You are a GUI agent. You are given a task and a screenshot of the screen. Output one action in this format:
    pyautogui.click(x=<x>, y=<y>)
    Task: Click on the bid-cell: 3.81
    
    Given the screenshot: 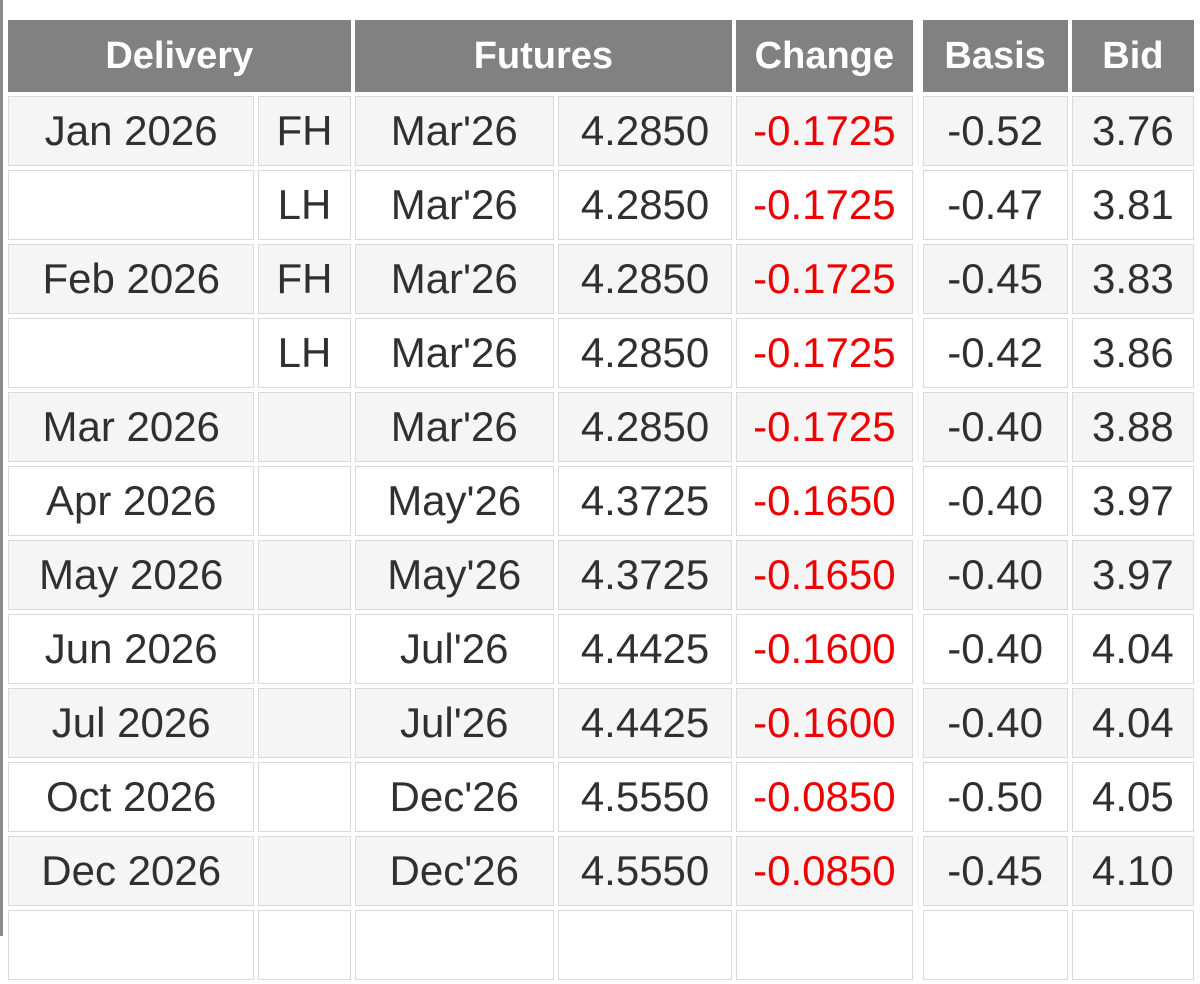 What is the action you would take?
    pyautogui.click(x=1132, y=205)
    